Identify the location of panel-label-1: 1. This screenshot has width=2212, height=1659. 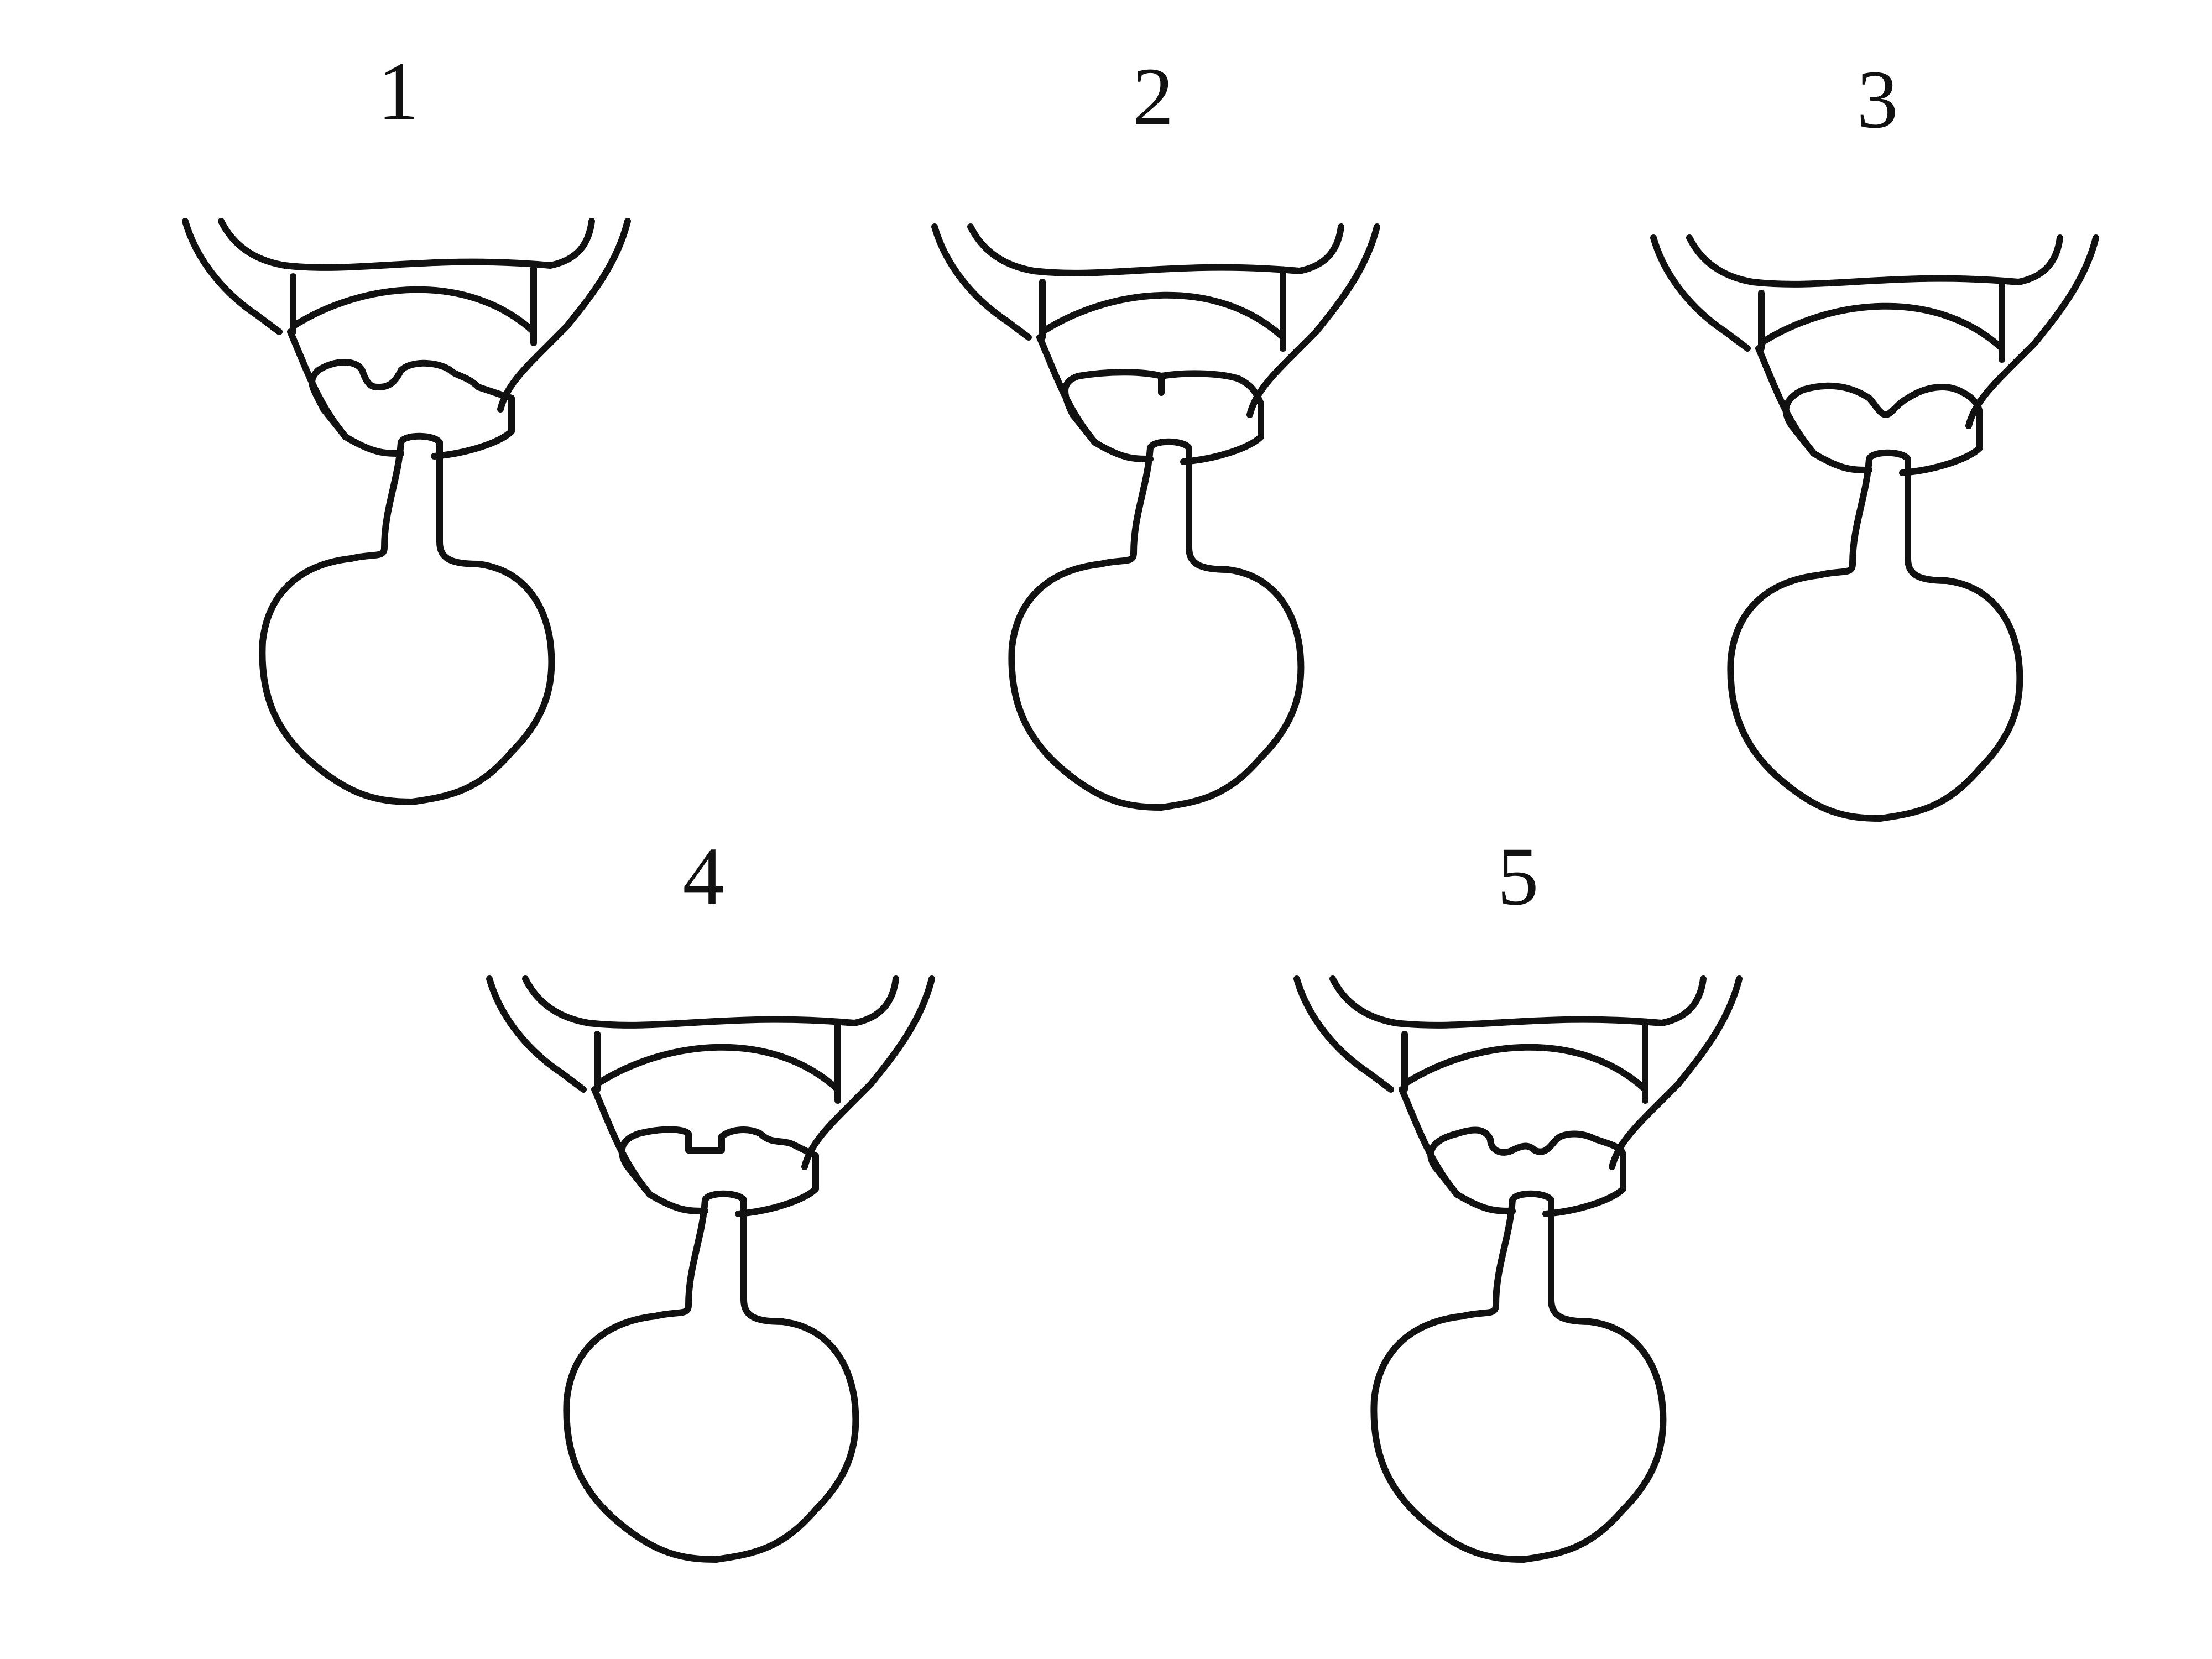
(399, 91).